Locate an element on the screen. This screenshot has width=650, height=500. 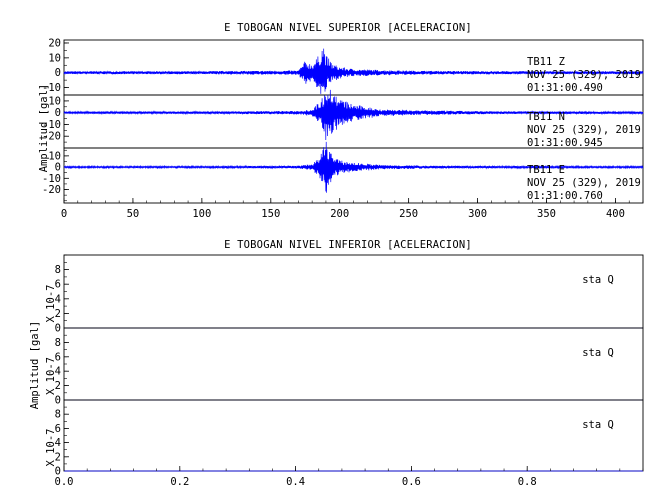
x-tick-label: 150 is located at coordinates (270, 214).